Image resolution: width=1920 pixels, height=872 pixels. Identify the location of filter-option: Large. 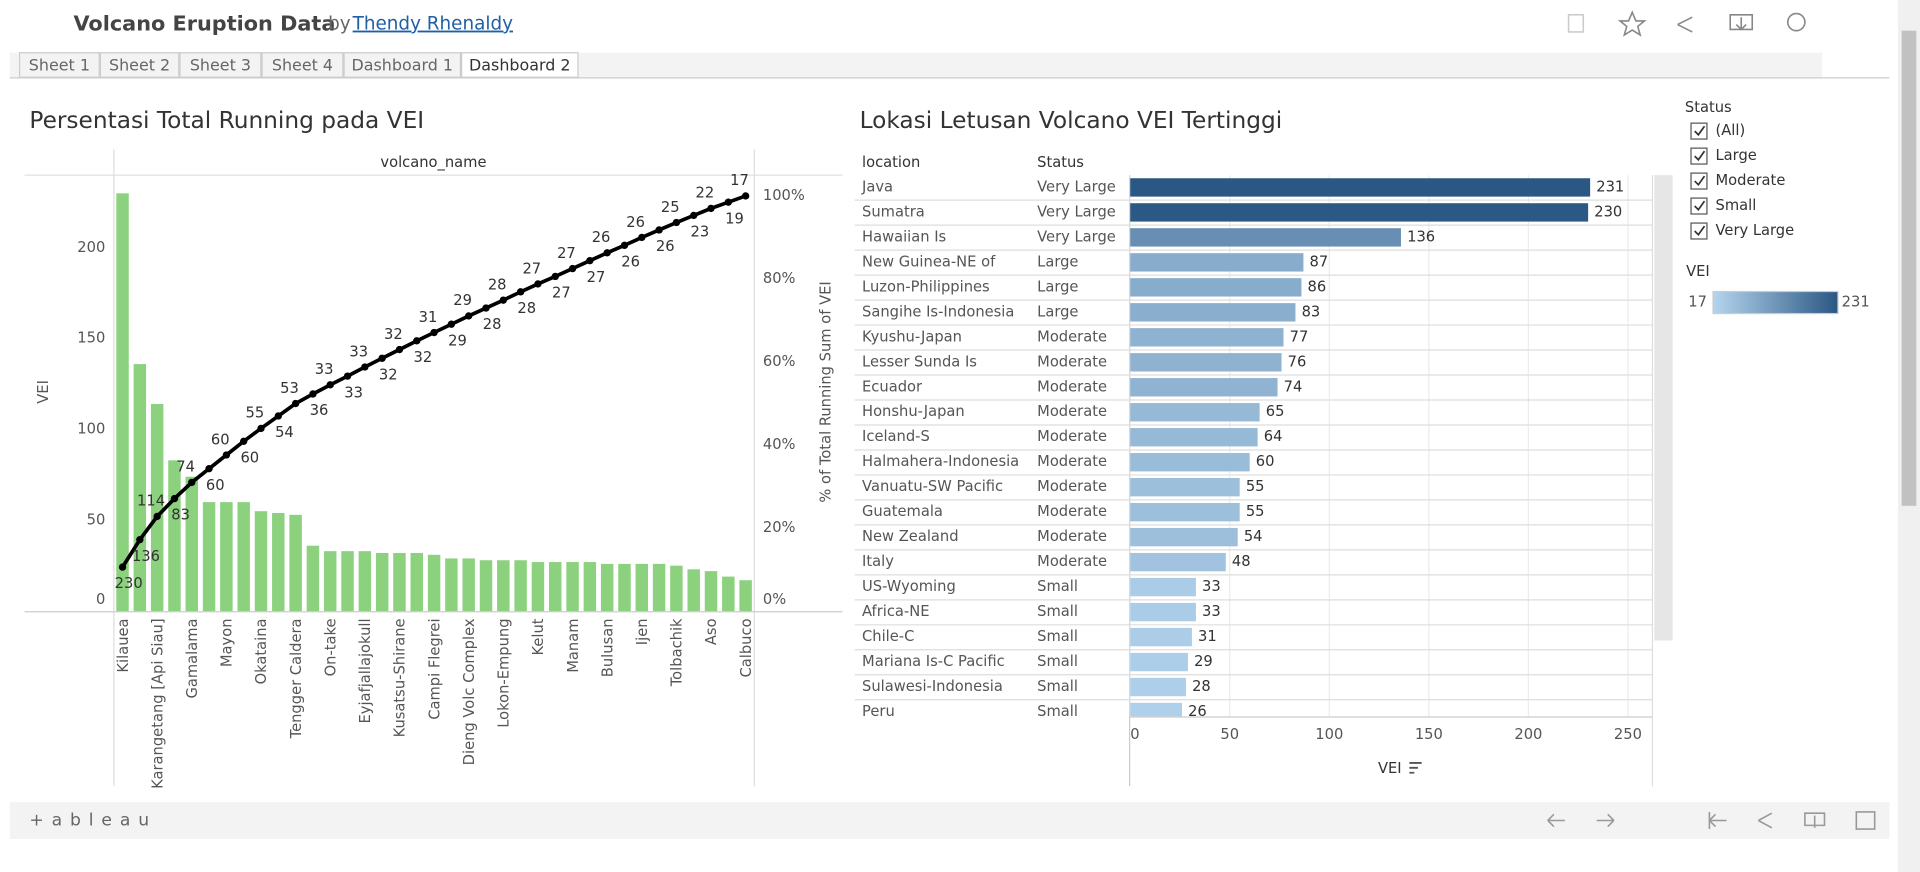
(1736, 155).